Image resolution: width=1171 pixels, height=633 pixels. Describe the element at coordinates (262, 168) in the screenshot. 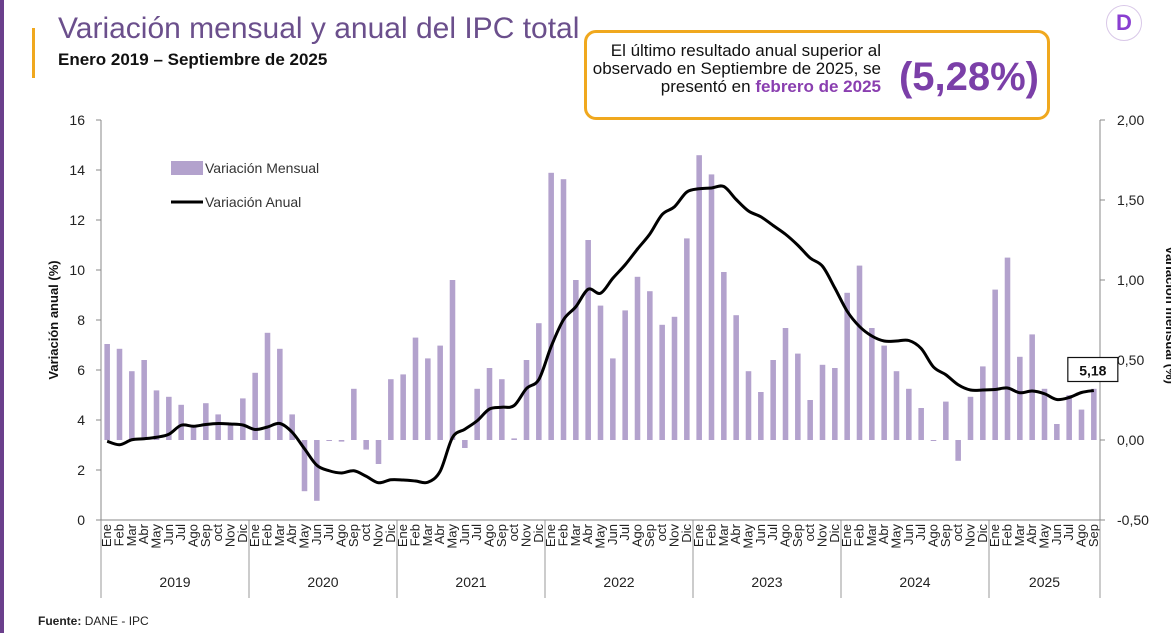

I see `legend-label-mensual: Variación Mensual` at that location.